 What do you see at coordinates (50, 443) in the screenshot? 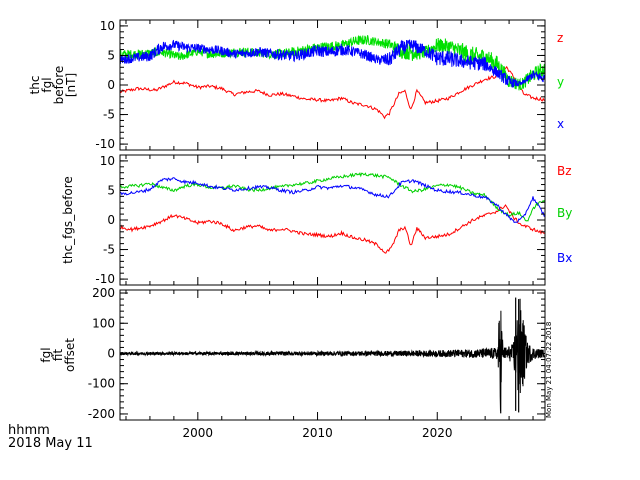
I see `footer-line-2: 2018 May 11` at bounding box center [50, 443].